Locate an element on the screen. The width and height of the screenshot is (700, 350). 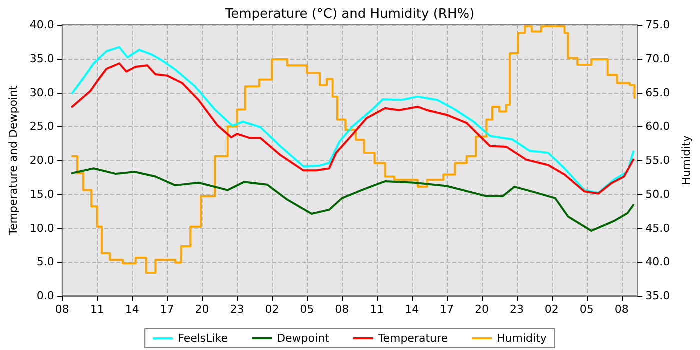
legend-label: Temperature is located at coordinates (412, 338).